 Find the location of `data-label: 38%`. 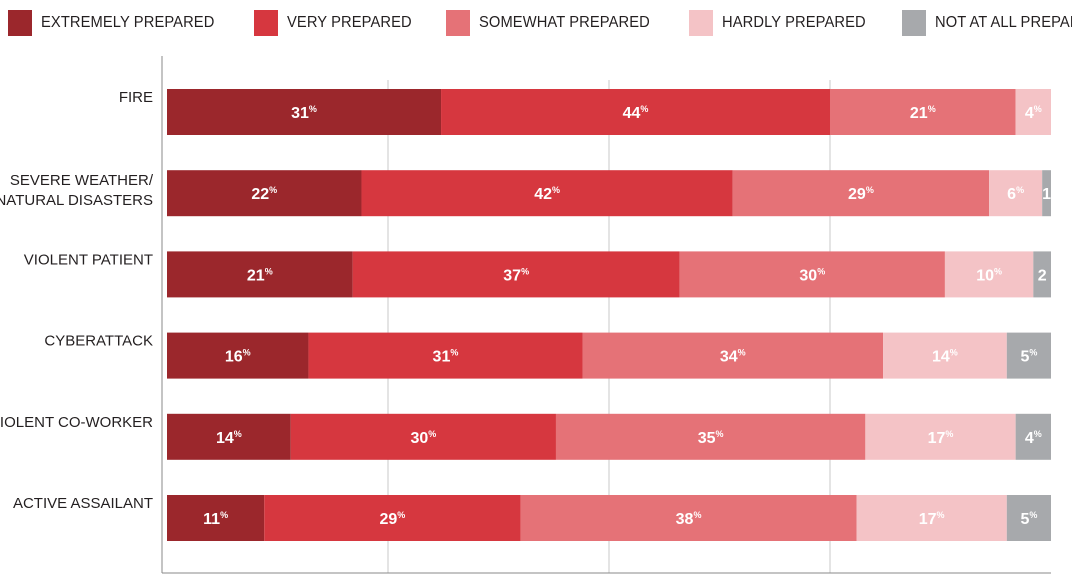

data-label: 38% is located at coordinates (689, 519).